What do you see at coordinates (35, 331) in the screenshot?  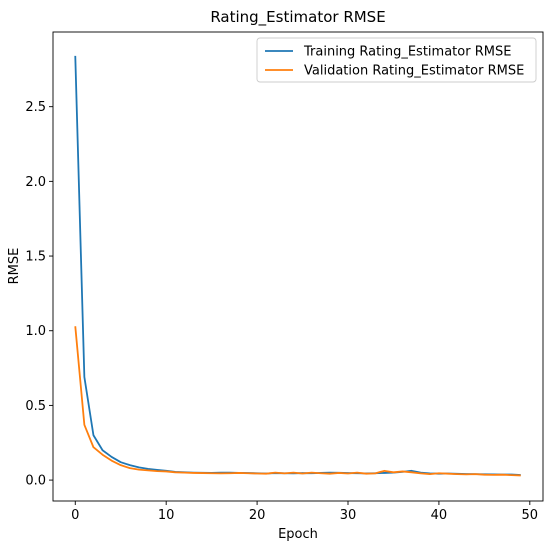 I see `y-tick-label: 1.0` at bounding box center [35, 331].